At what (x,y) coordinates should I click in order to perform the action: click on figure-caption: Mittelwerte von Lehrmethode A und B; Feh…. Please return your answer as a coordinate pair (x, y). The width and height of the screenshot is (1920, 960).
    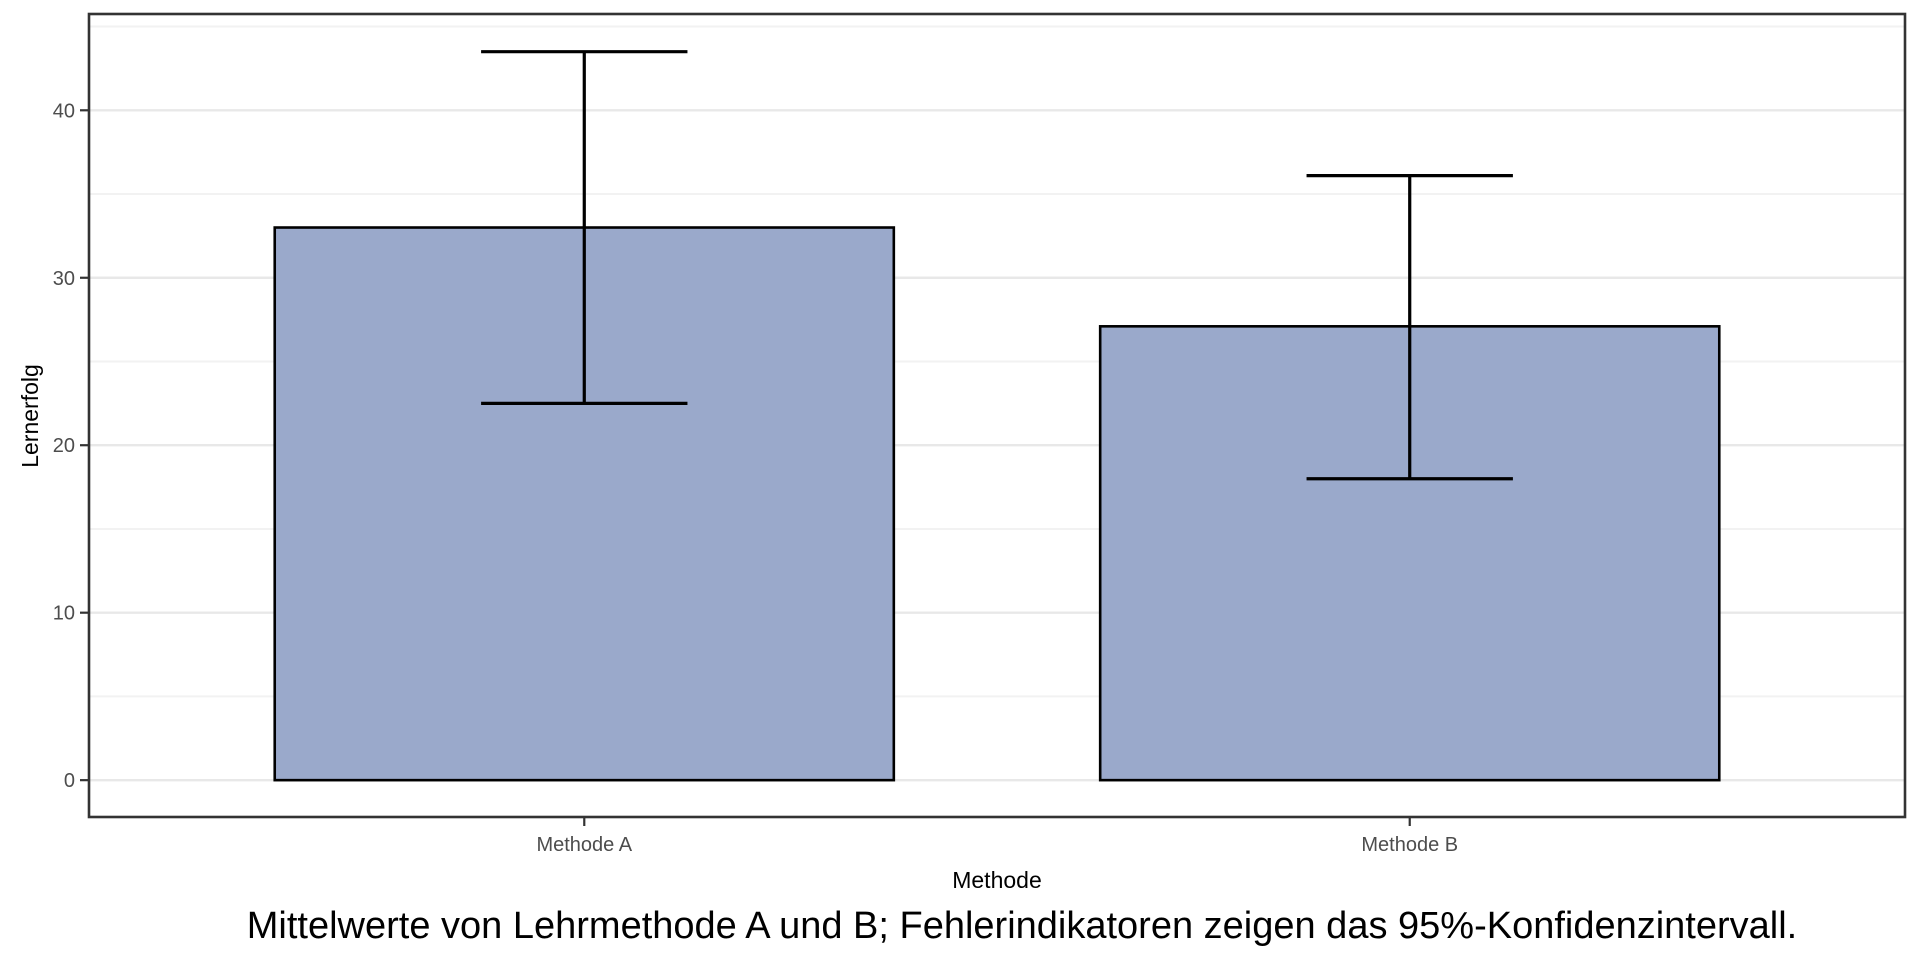
    Looking at the image, I should click on (1022, 926).